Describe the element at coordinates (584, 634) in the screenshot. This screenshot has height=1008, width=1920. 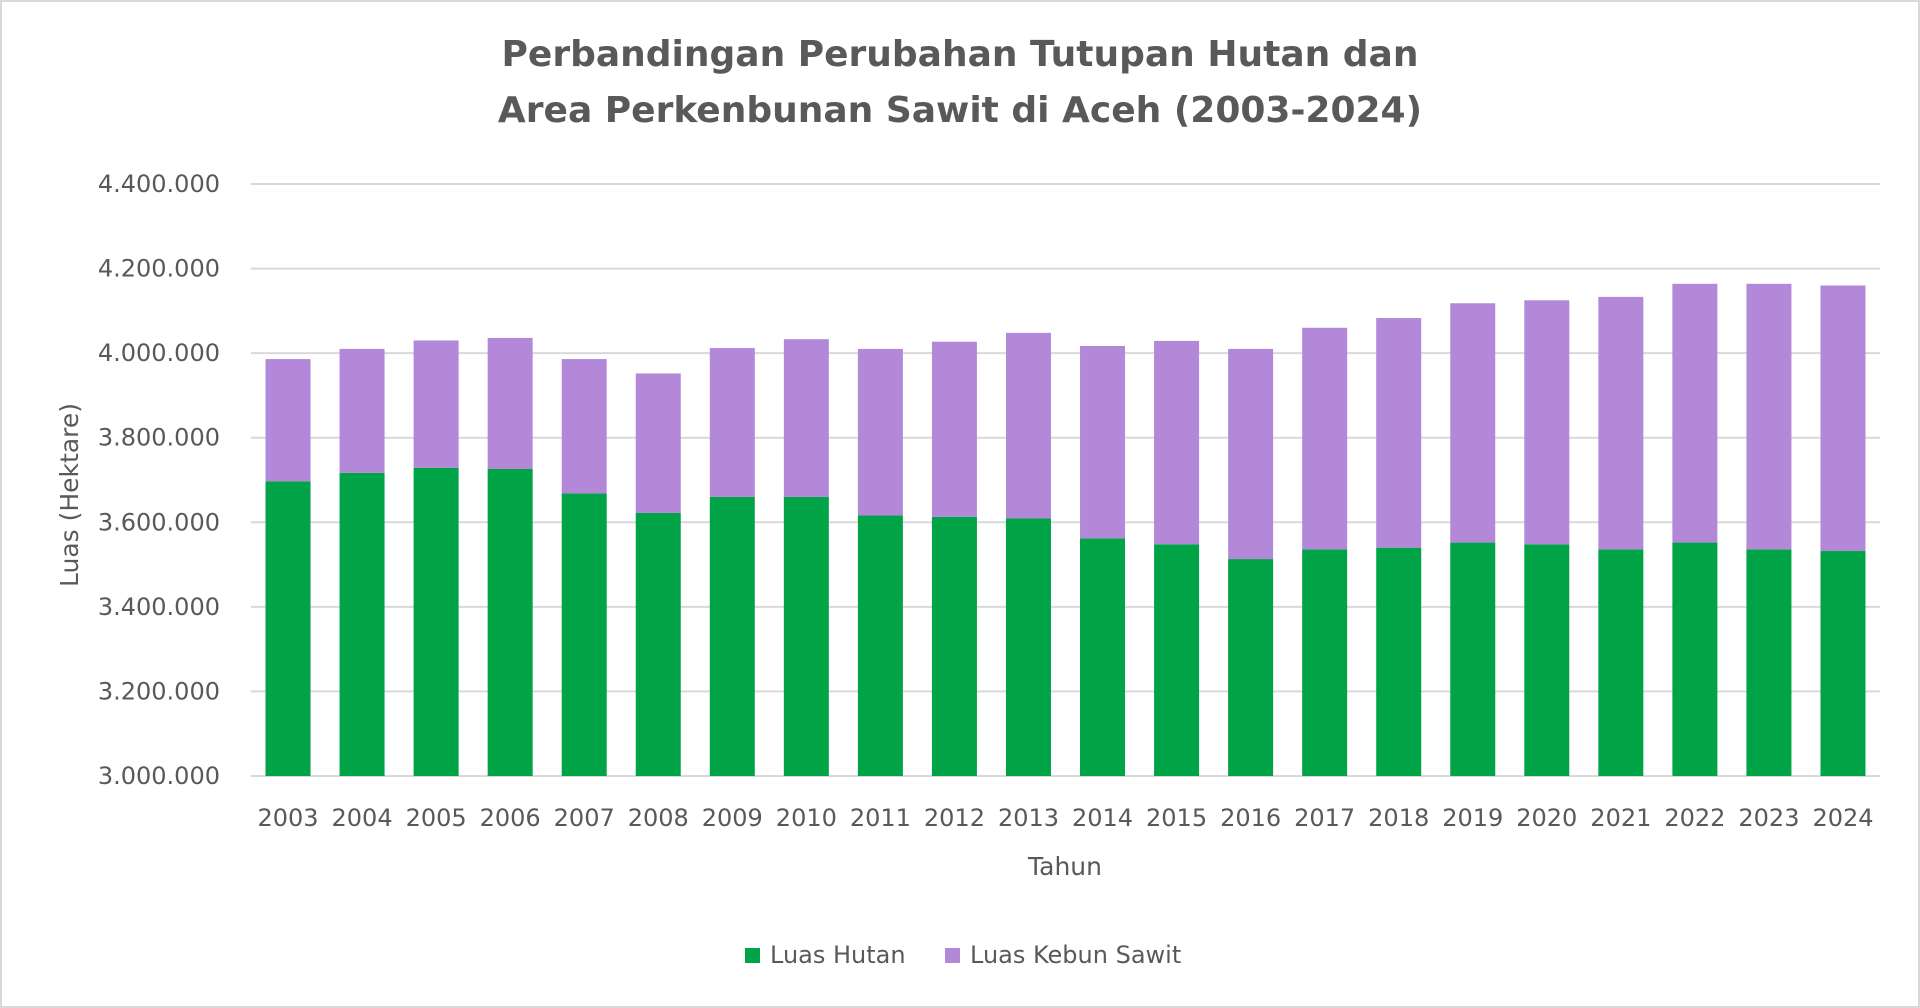
I see `bar-luas-hutan-2007` at that location.